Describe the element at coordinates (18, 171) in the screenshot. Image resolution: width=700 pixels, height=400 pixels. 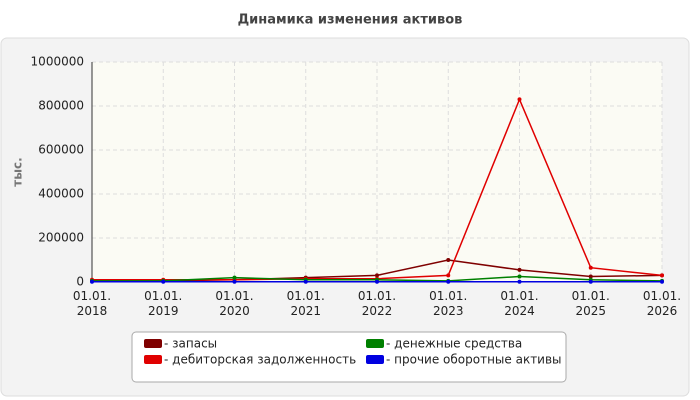
I see `y-axis-label: тыс.` at that location.